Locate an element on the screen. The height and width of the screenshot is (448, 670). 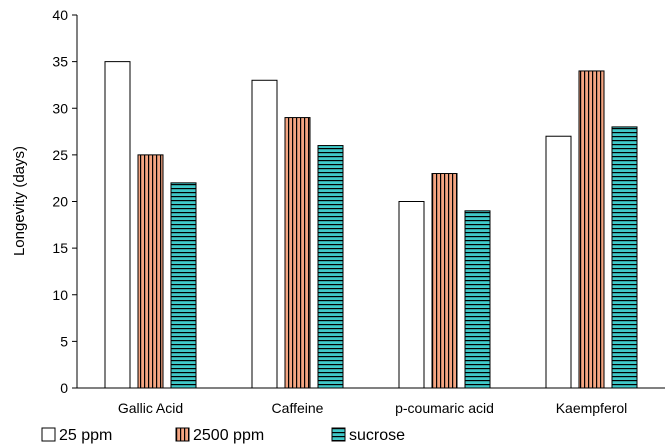
y-axis: 0 5 10 15 20 25 30 35 40 is located at coordinates (65, 201).